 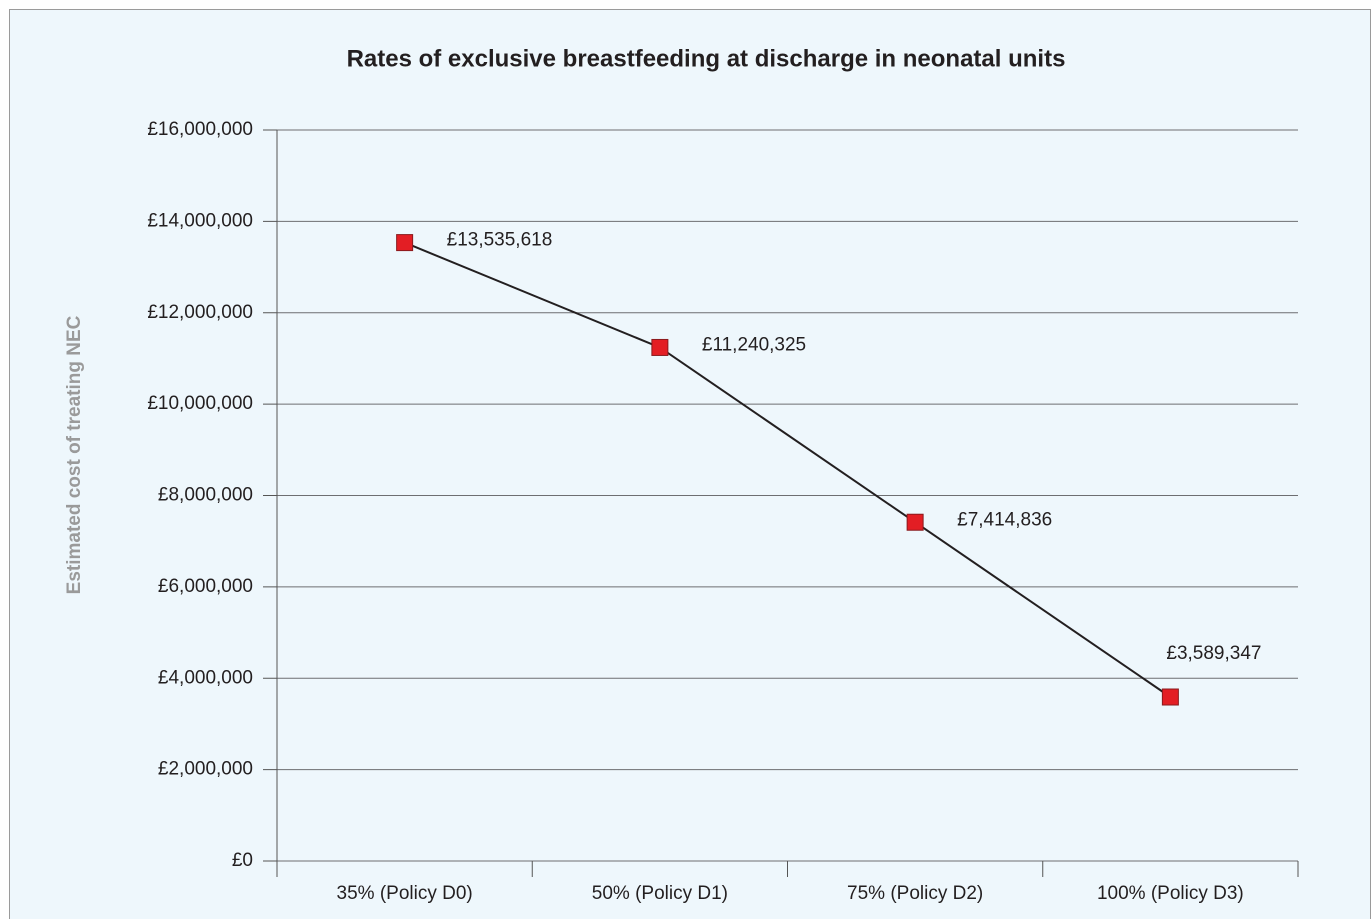 I want to click on data-label: £13,535,618, so click(x=500, y=240).